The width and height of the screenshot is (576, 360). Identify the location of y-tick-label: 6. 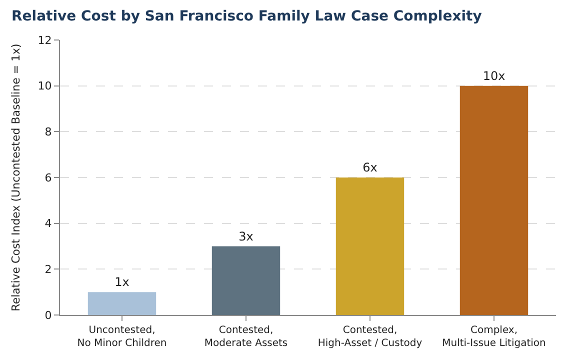
(48, 177).